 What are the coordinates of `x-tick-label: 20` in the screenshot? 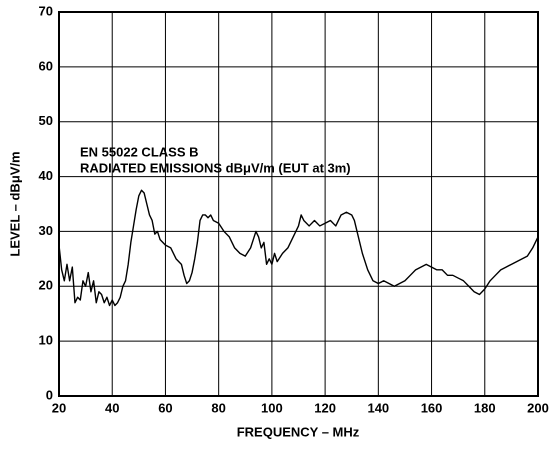 It's located at (59, 407).